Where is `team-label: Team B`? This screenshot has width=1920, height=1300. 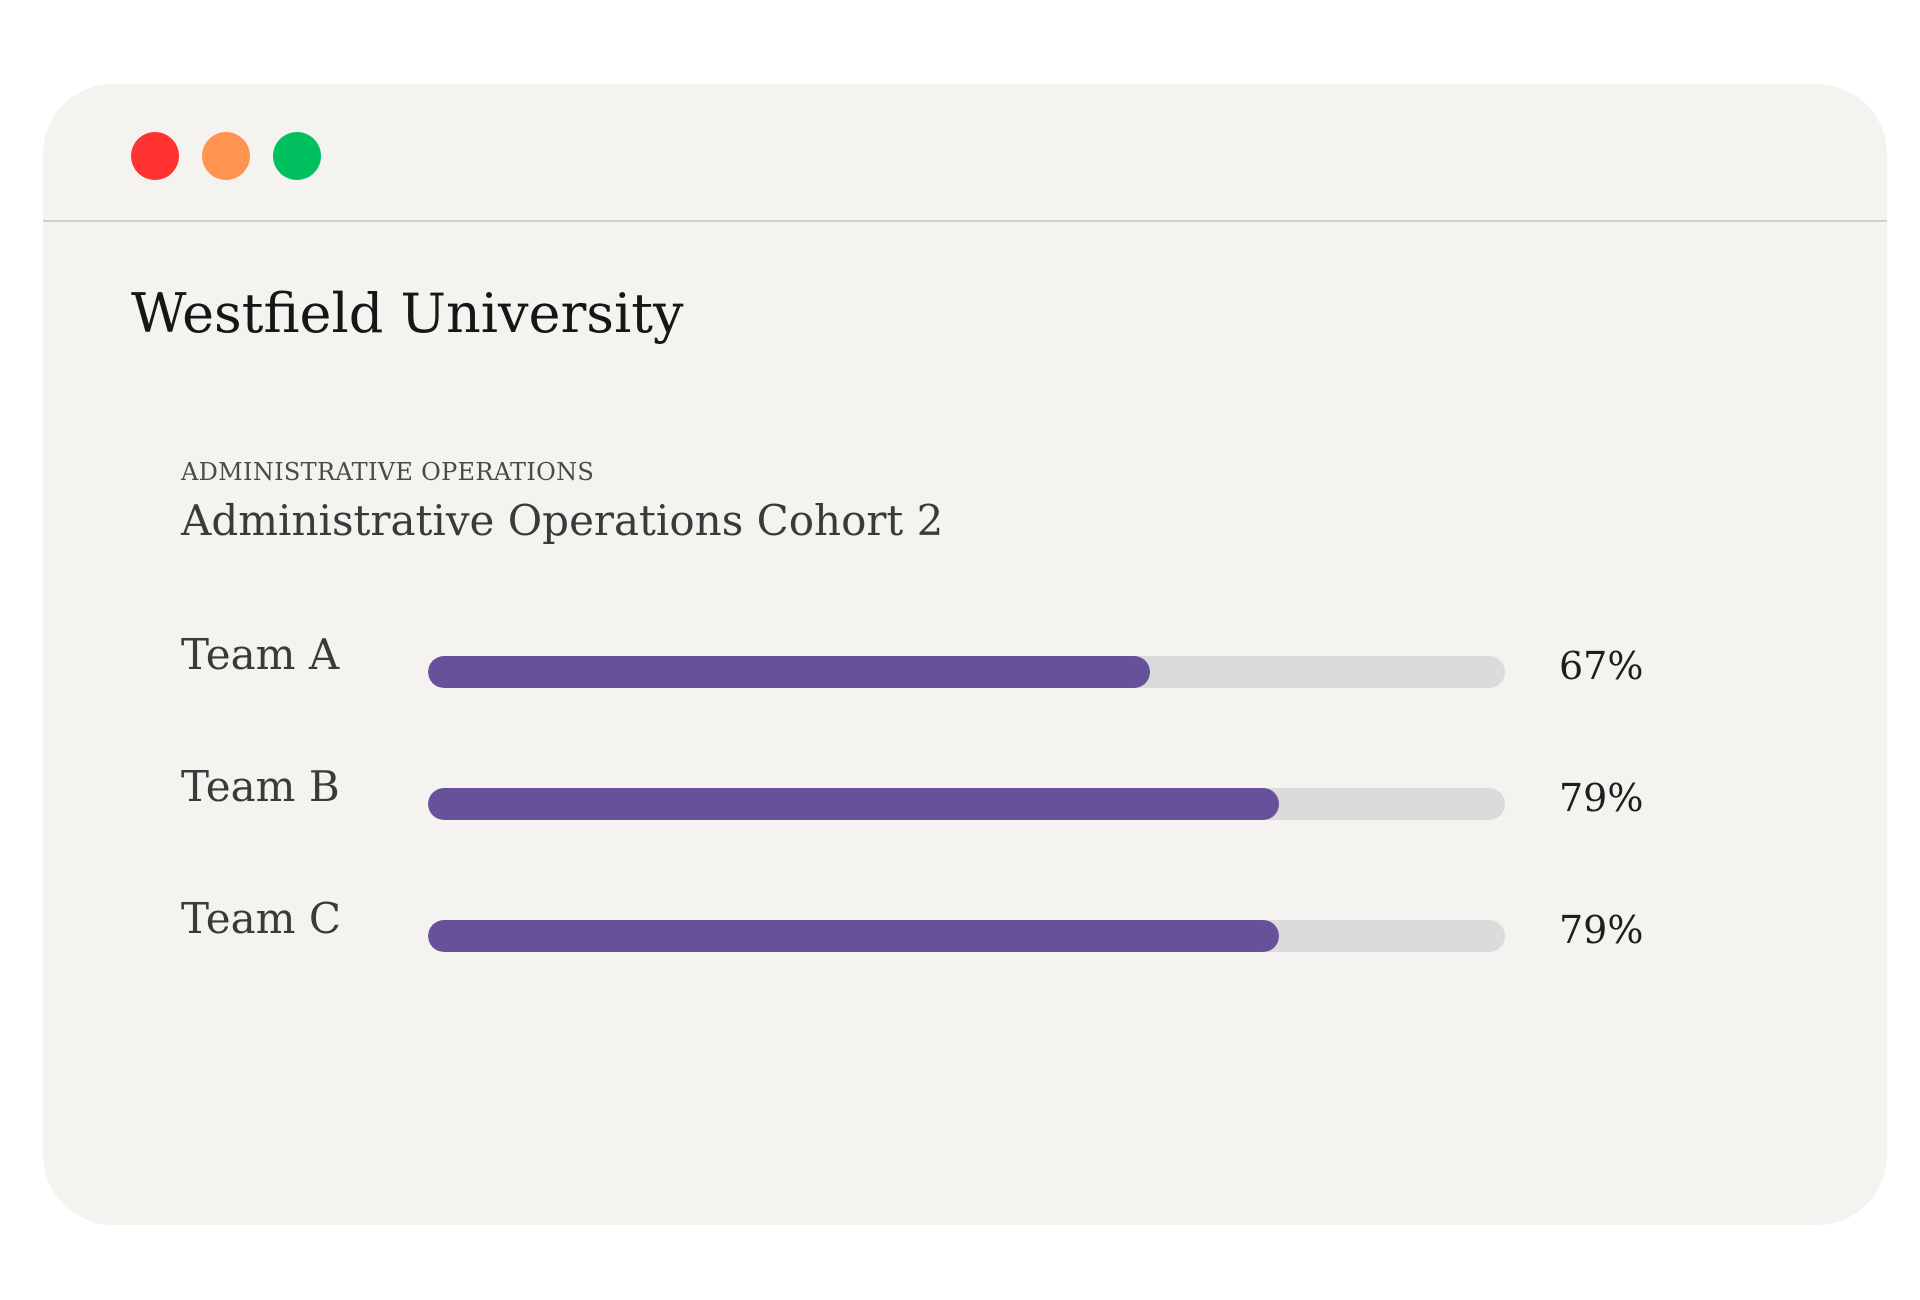 team-label: Team B is located at coordinates (260, 786).